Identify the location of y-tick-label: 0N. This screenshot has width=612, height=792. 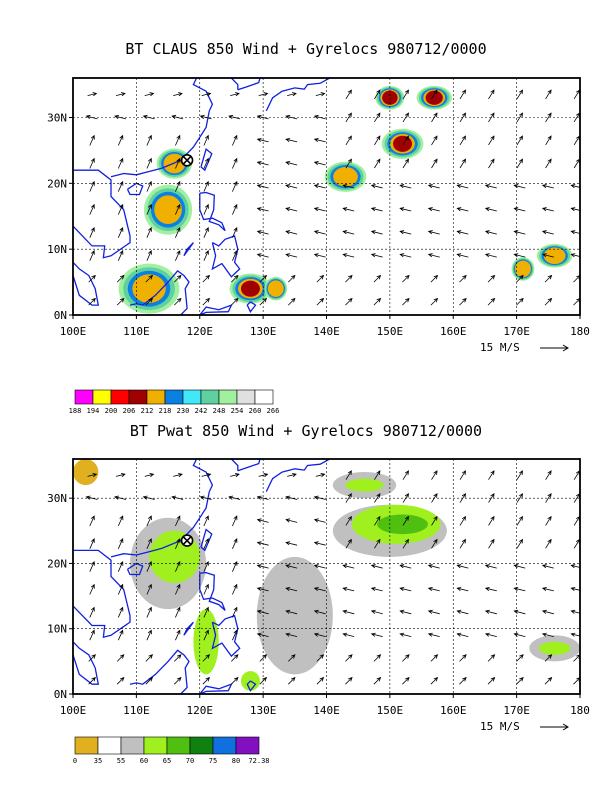
(60, 694).